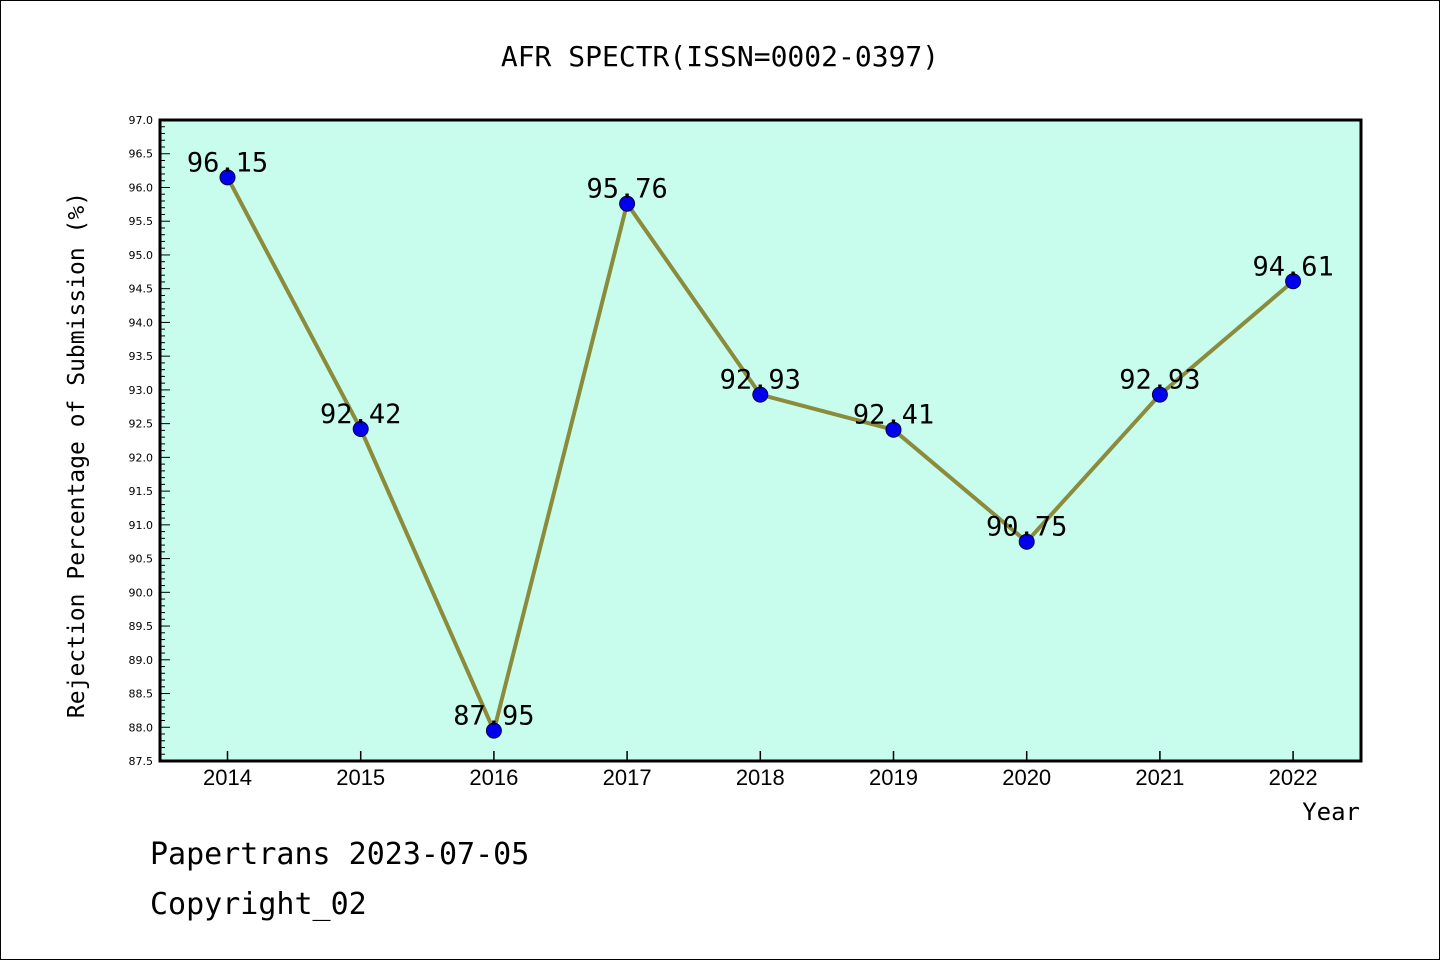 The image size is (1440, 960). I want to click on y-tick-label: 94.5, so click(141, 289).